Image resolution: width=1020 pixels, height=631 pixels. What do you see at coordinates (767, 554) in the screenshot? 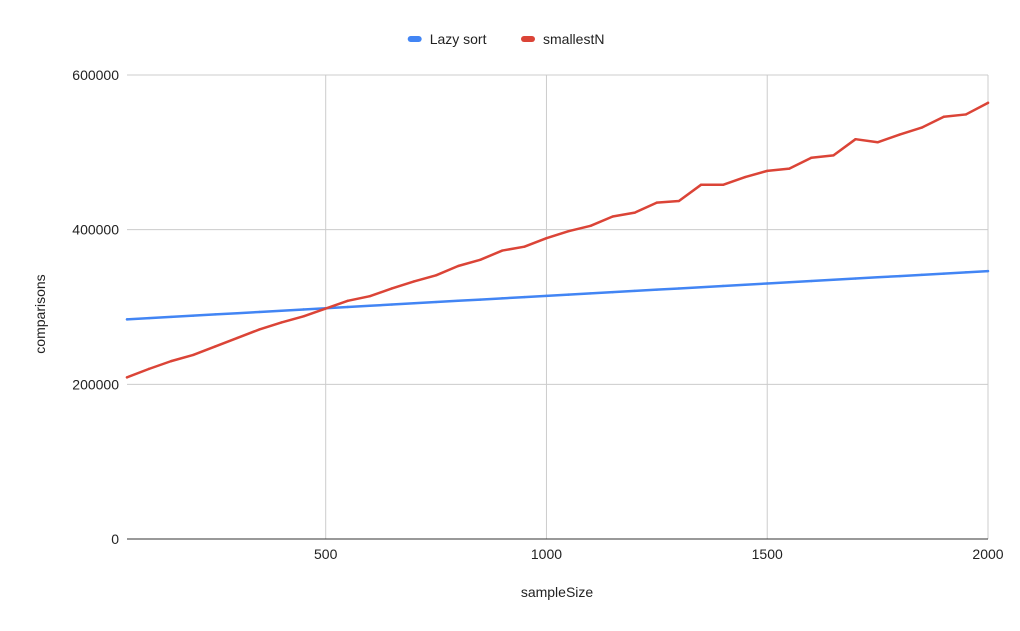
I see `x-tick-label: 1500` at bounding box center [767, 554].